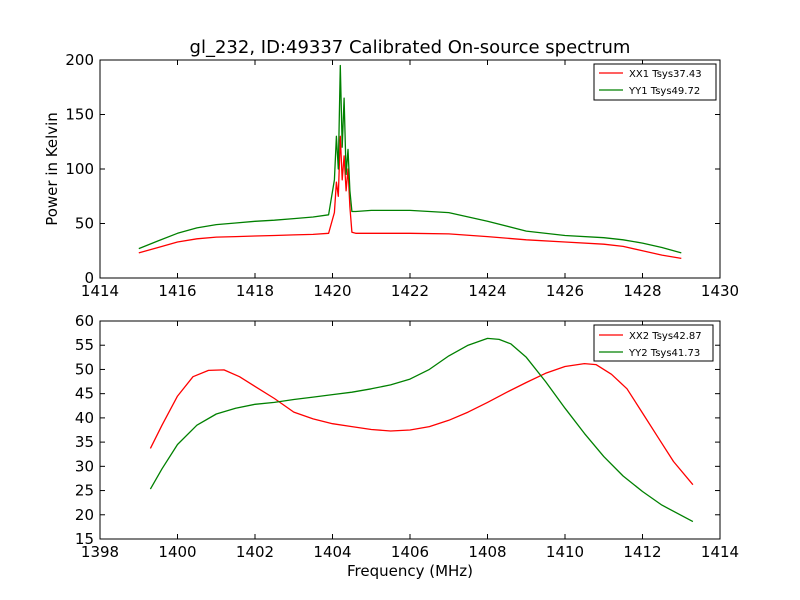 The image size is (800, 600). What do you see at coordinates (664, 353) in the screenshot?
I see `bottom-legend-label-yy2: YY2 Tsys41.73` at bounding box center [664, 353].